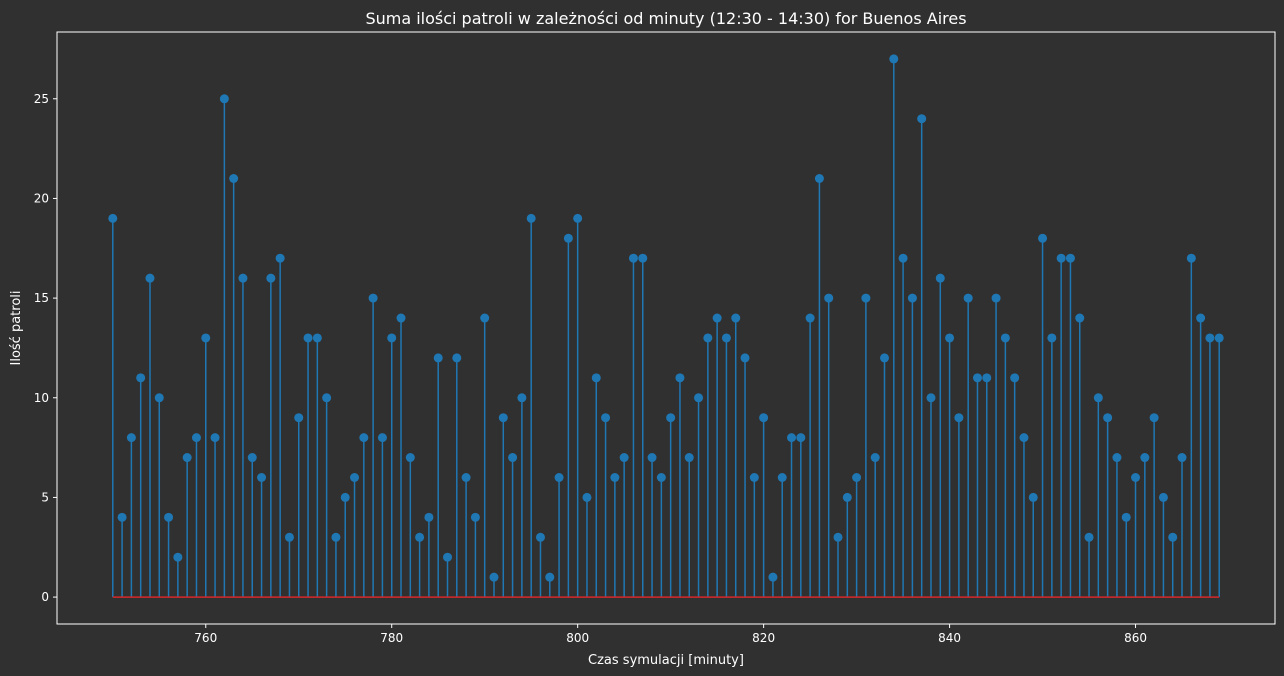 The height and width of the screenshot is (676, 1284). What do you see at coordinates (16, 327) in the screenshot?
I see `y-axis-label: Ilość patroli` at bounding box center [16, 327].